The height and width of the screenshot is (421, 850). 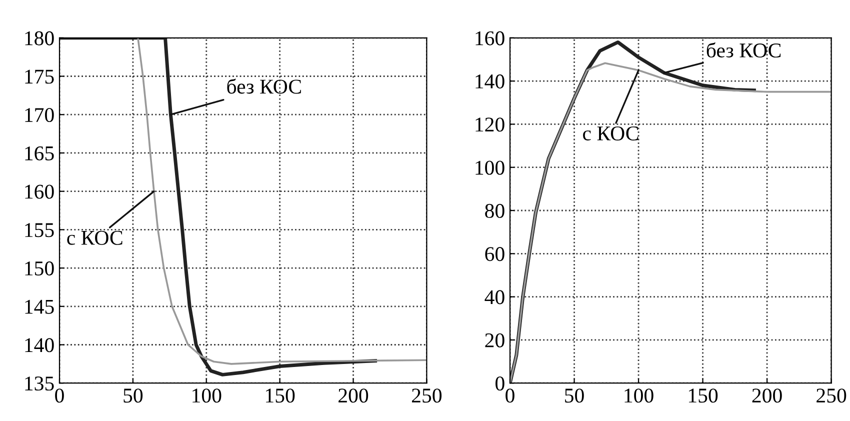 I want to click on y-tick-label: 40, so click(x=494, y=297).